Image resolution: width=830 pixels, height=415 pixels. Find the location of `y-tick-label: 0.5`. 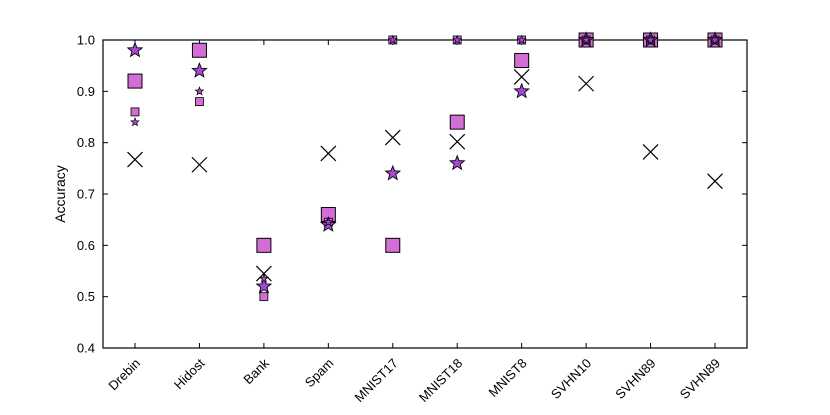

y-tick-label: 0.5 is located at coordinates (86, 296).